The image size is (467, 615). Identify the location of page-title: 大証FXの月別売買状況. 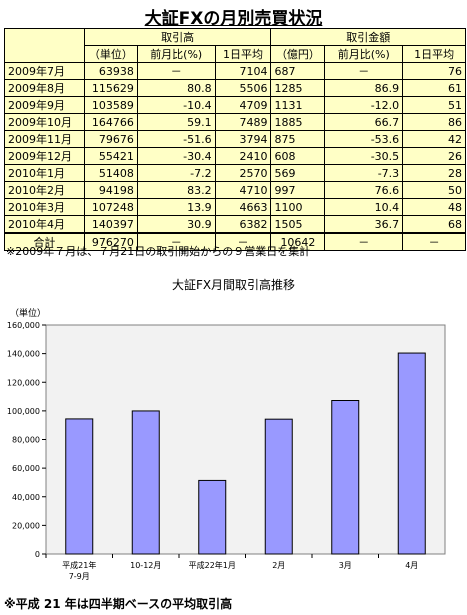
(233, 19).